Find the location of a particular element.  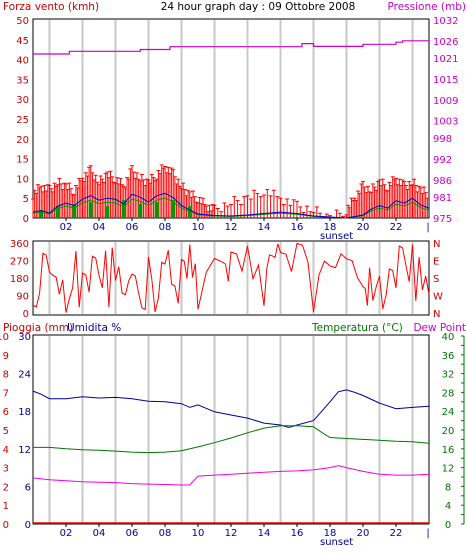

wind-axis-tick-label: 45 is located at coordinates (22, 41).